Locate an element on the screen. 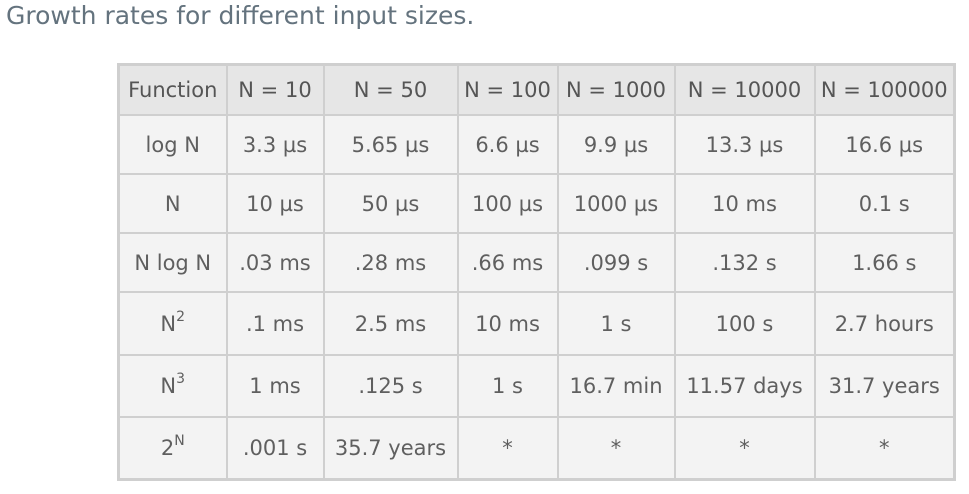  function-cell: log N is located at coordinates (172, 144).